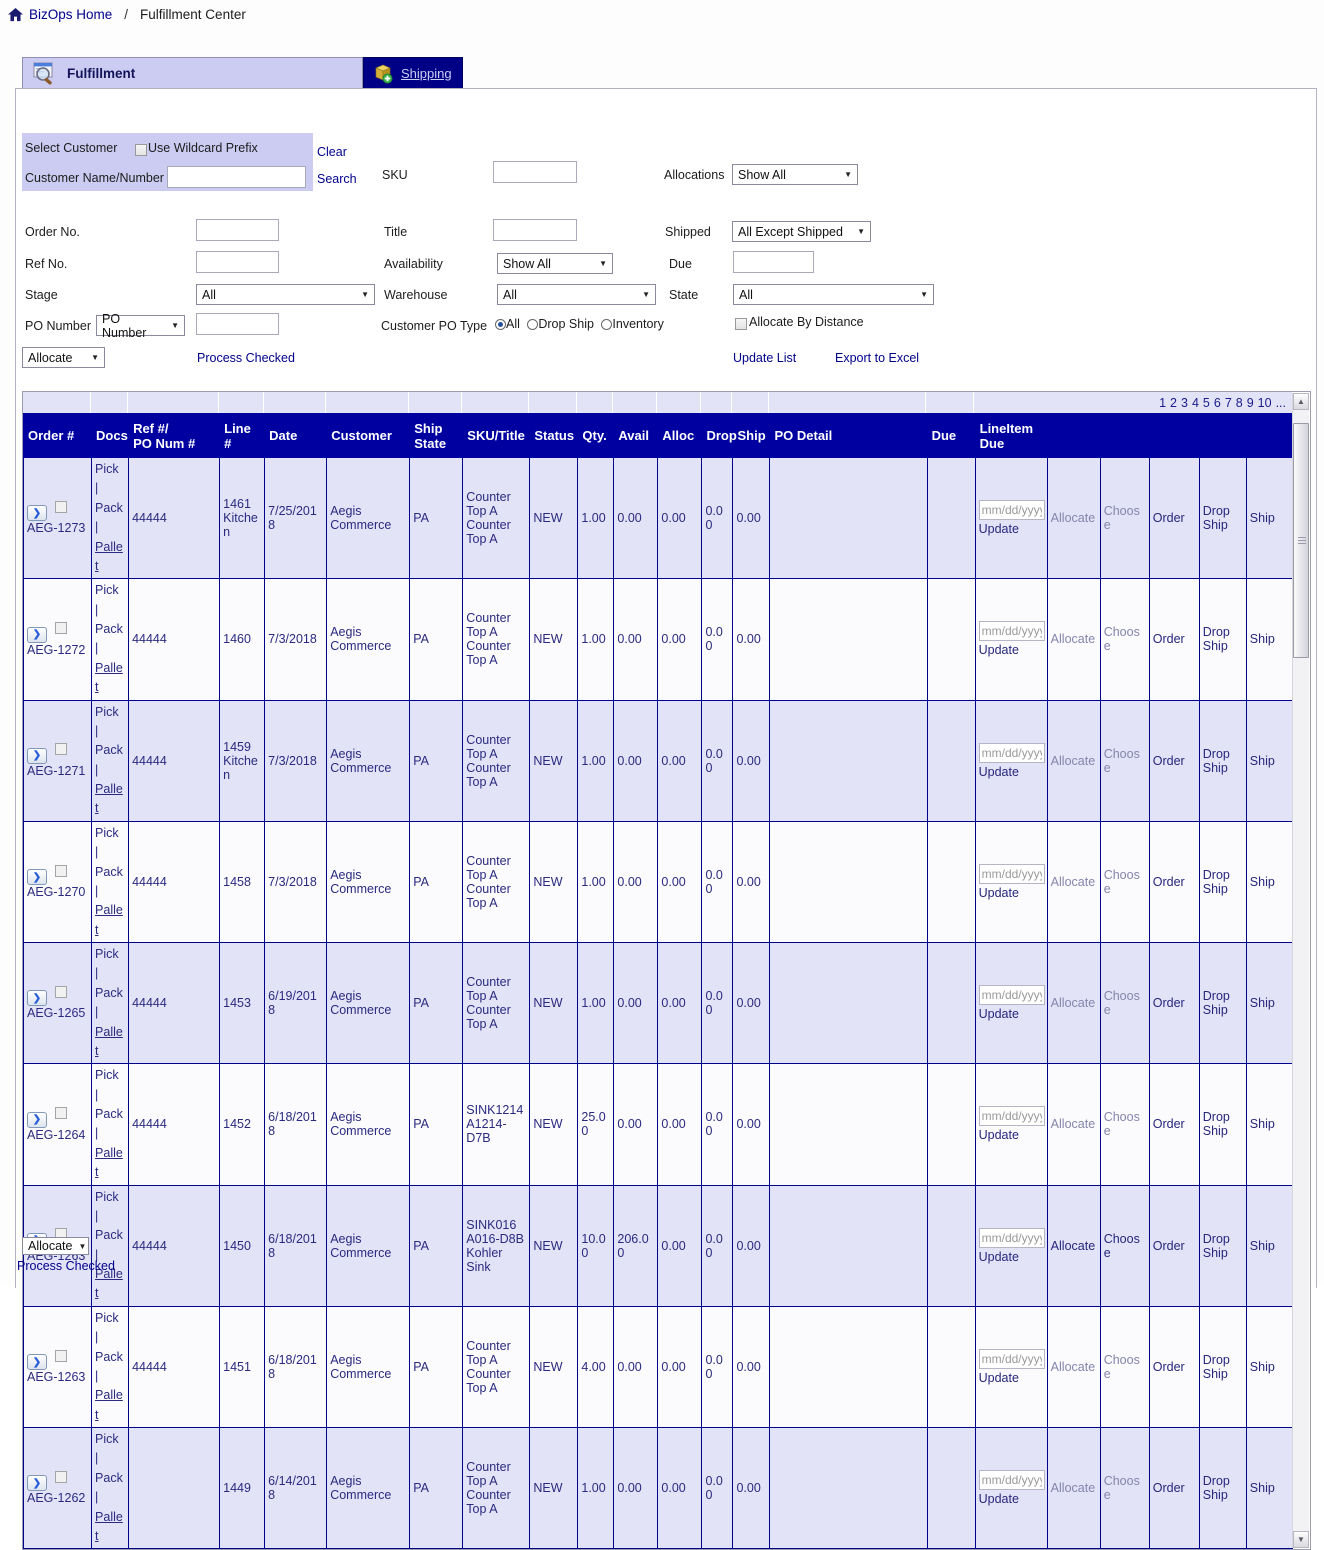 Image resolution: width=1324 pixels, height=1550 pixels. Describe the element at coordinates (1228, 402) in the screenshot. I see `page-link: 7` at that location.